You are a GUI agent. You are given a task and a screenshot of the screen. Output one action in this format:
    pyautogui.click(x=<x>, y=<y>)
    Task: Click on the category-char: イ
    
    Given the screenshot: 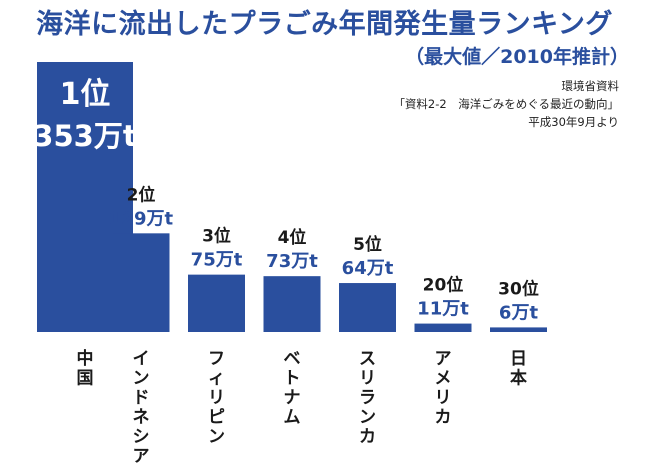 What is the action you would take?
    pyautogui.click(x=141, y=359)
    